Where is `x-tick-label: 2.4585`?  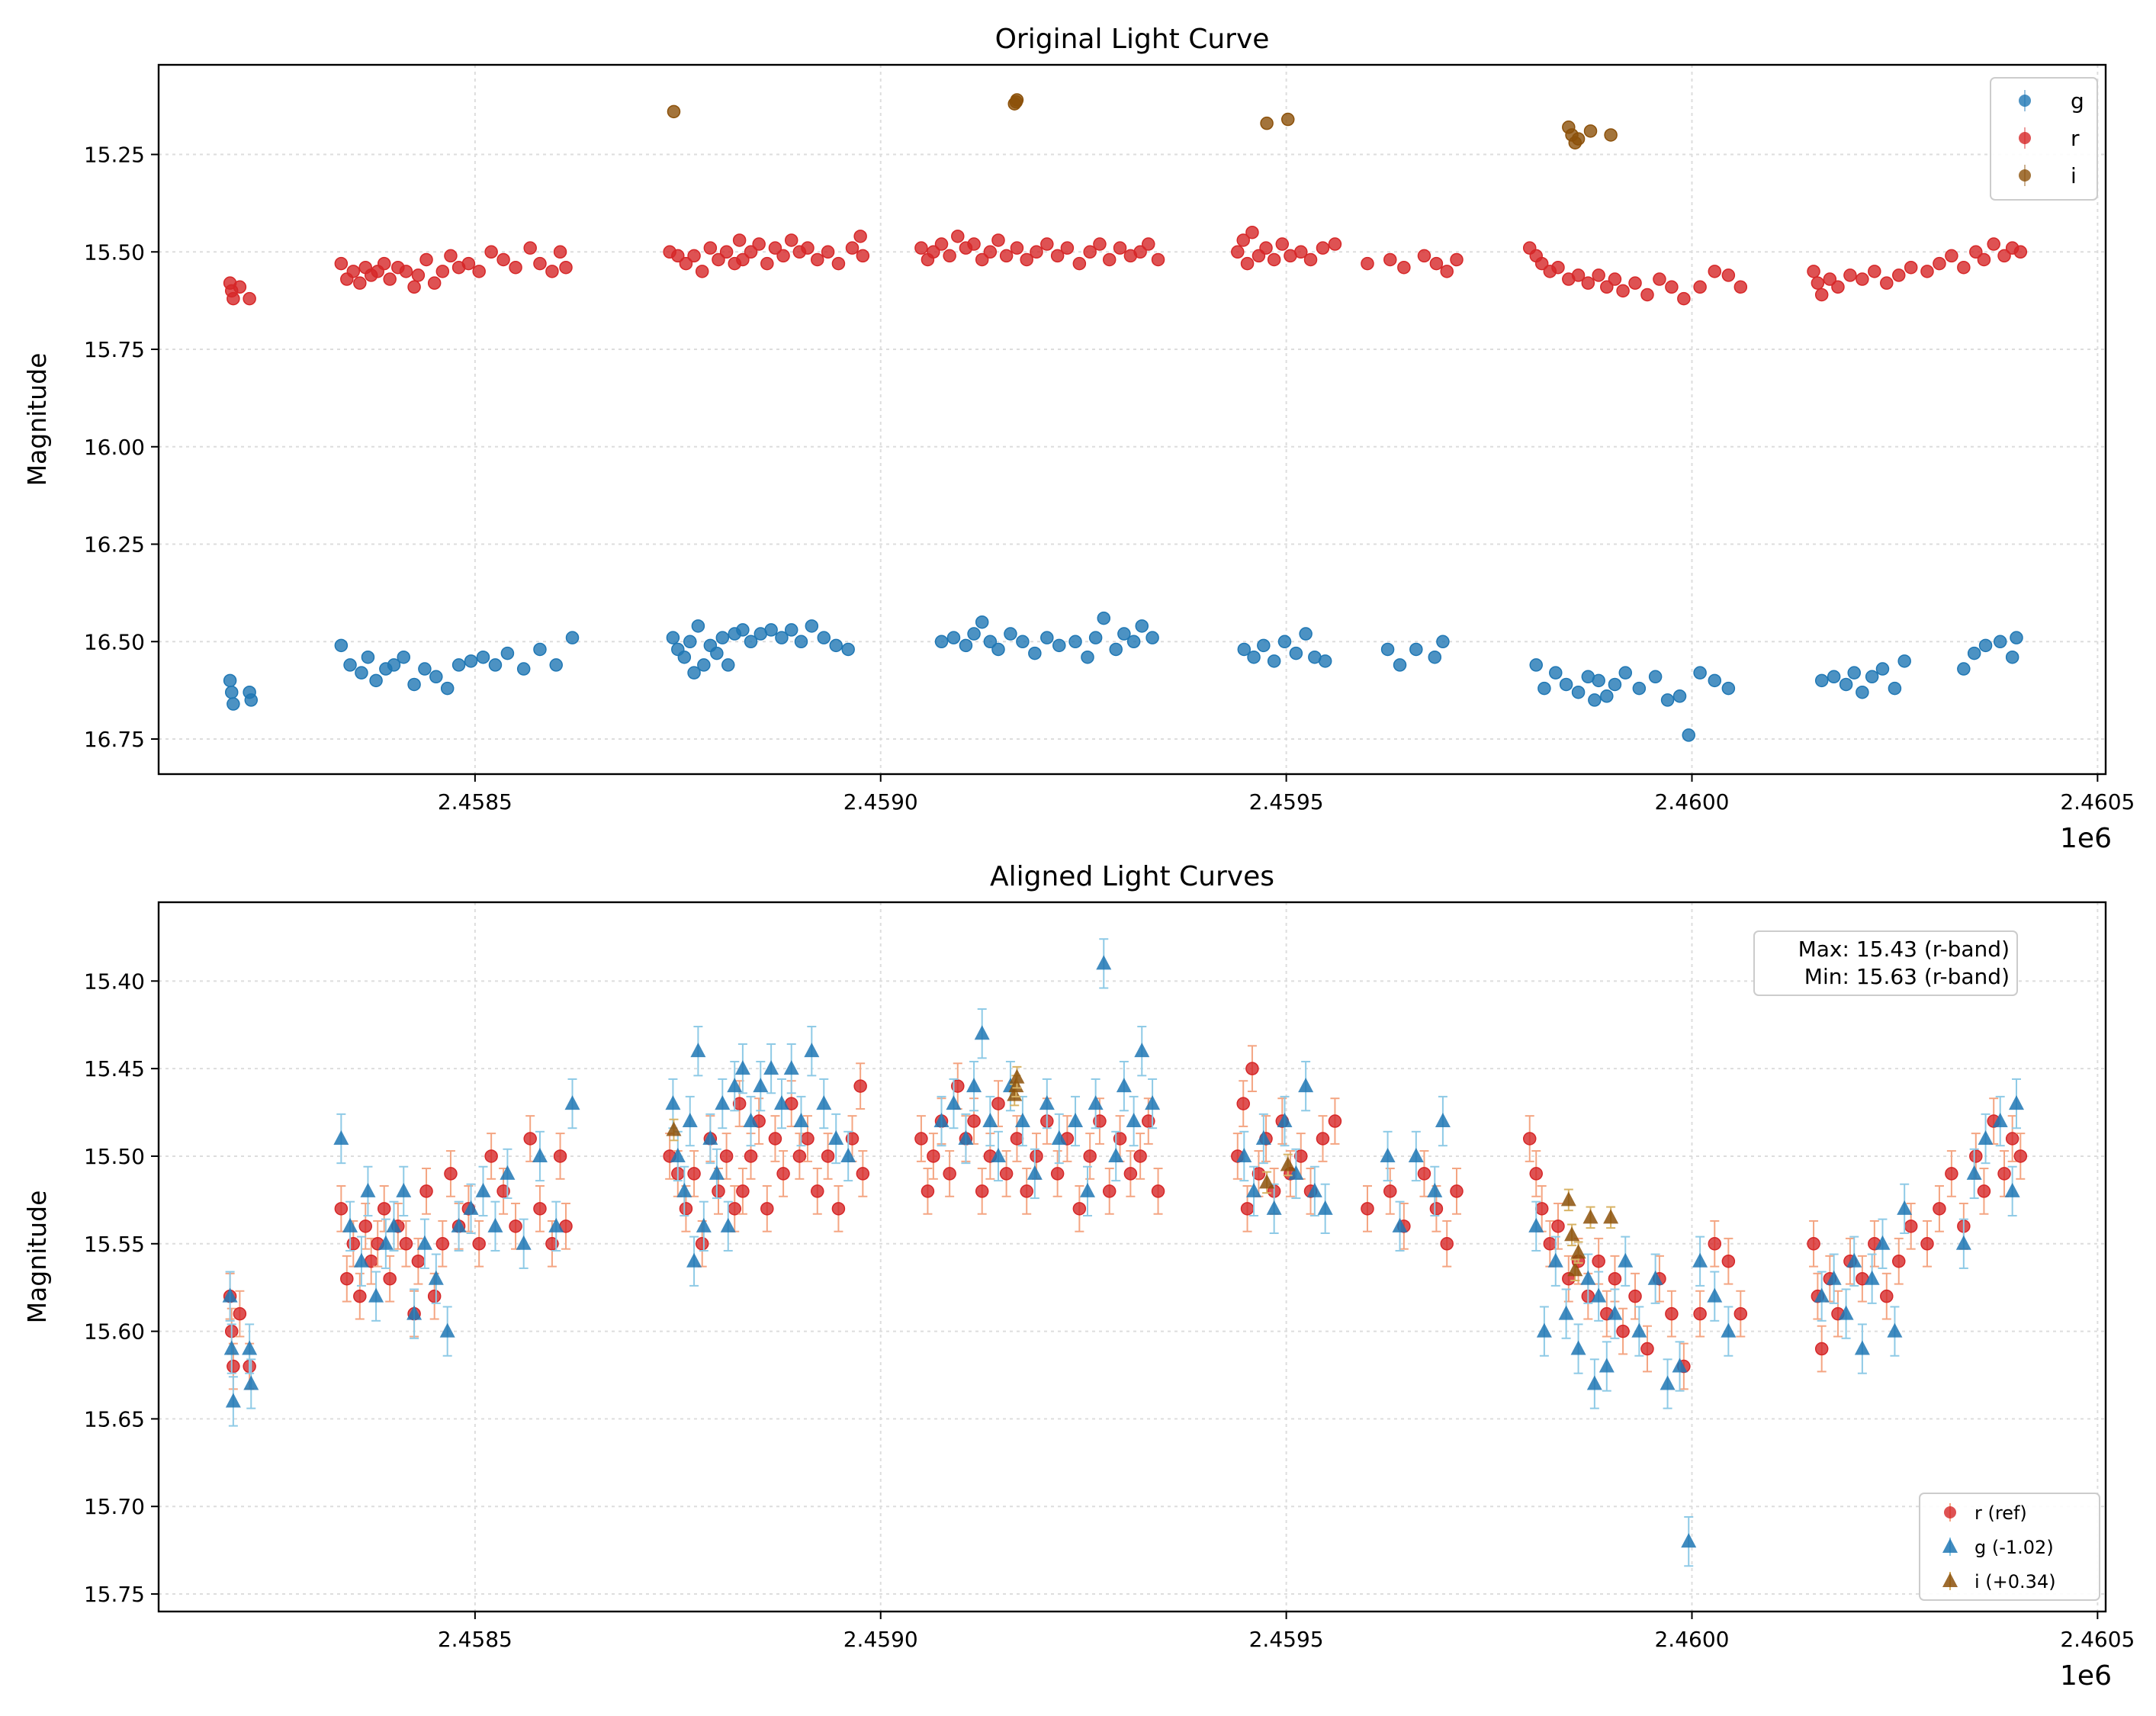
x-tick-label: 2.4585 is located at coordinates (475, 802).